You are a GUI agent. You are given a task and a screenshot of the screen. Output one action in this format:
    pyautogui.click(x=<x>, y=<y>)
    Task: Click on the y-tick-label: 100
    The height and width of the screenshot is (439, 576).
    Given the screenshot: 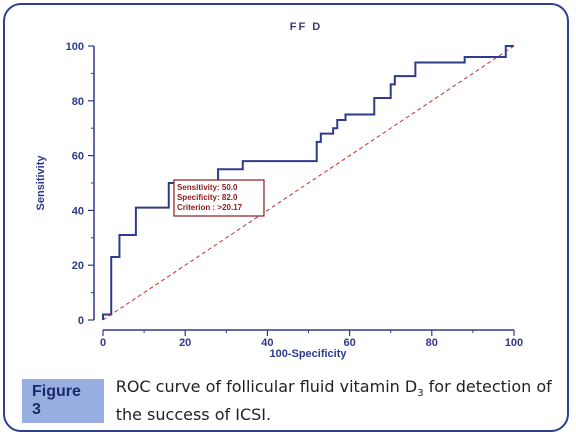 What is the action you would take?
    pyautogui.click(x=75, y=47)
    